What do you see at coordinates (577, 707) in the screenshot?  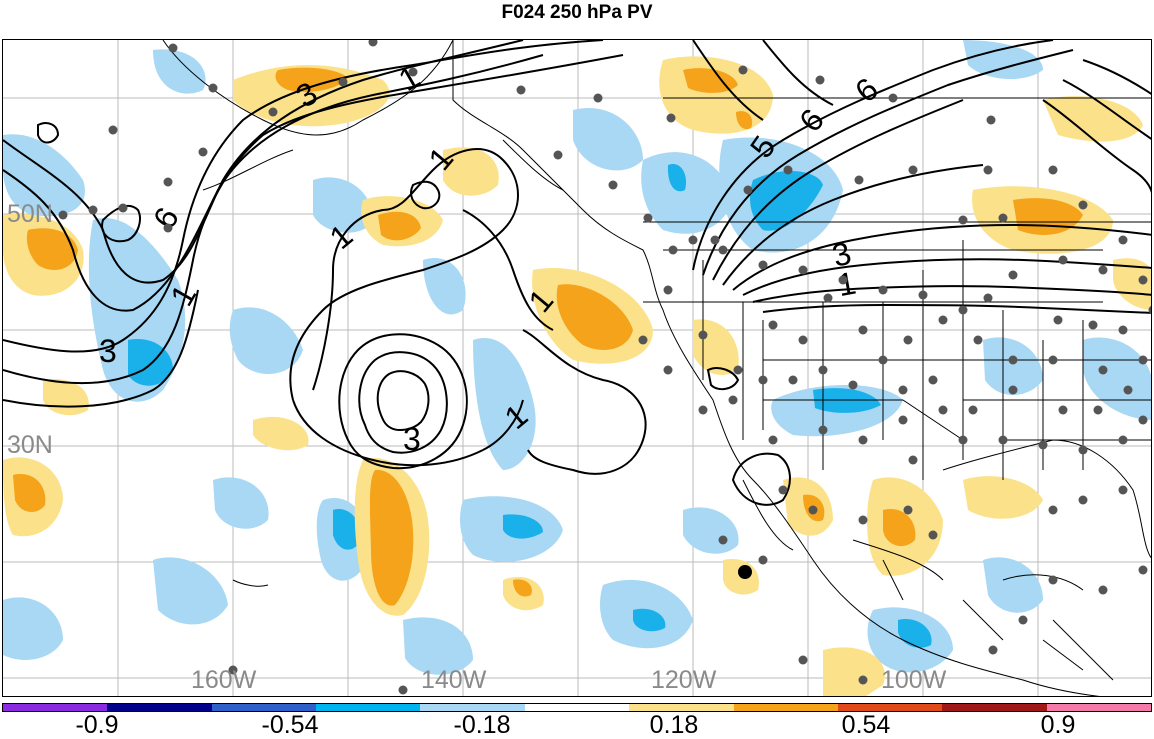 I see `colorbar` at bounding box center [577, 707].